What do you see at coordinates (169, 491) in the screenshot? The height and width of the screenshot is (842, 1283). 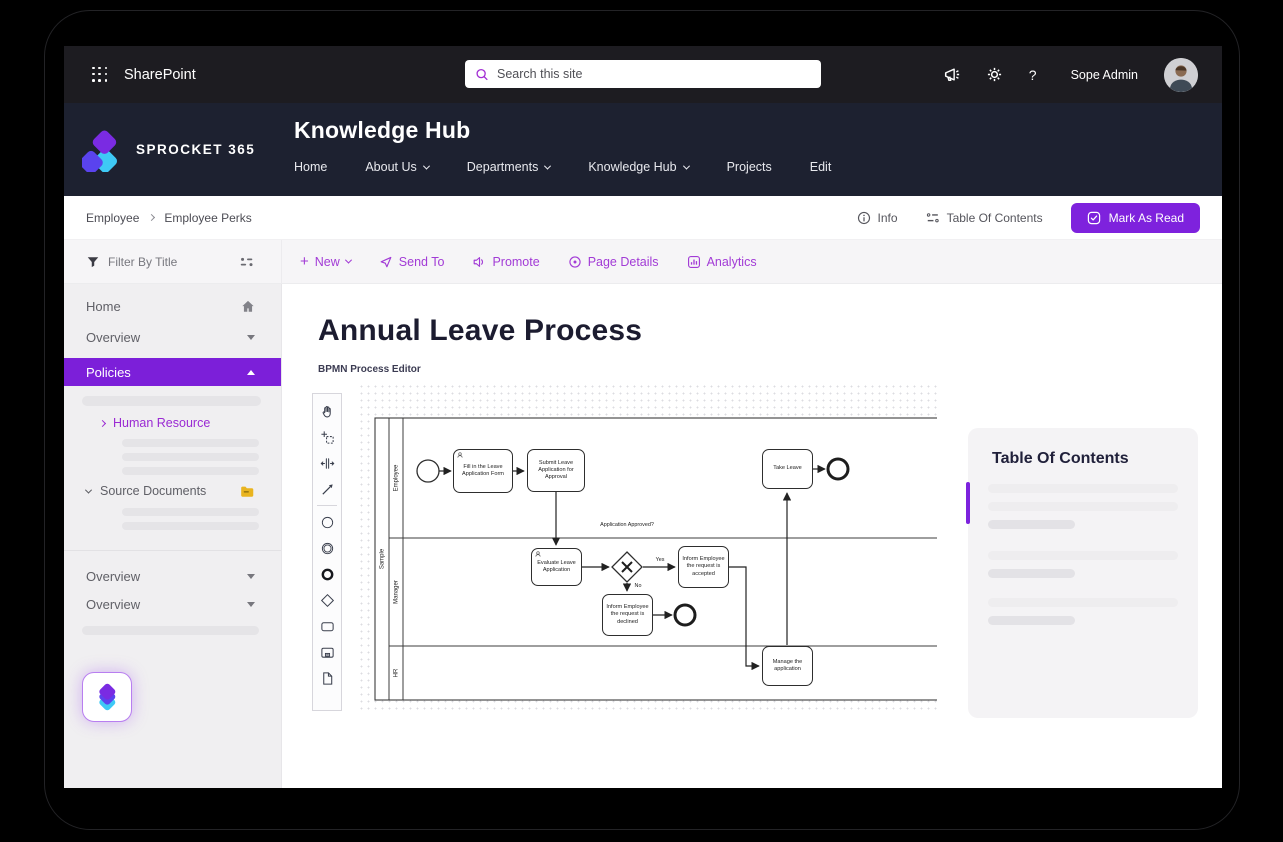 I see `sidebar-item-source-documents: Source Documents` at bounding box center [169, 491].